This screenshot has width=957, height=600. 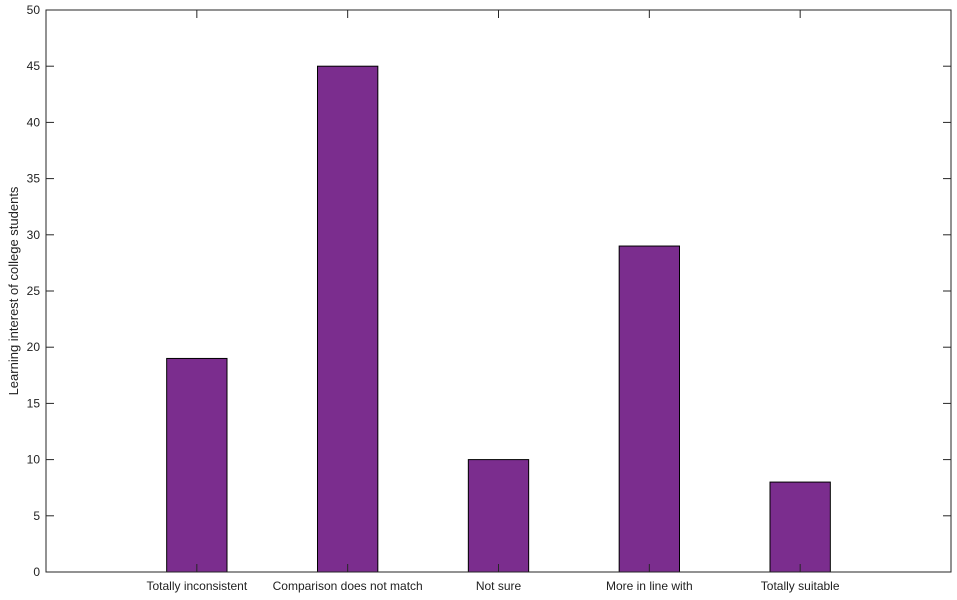 What do you see at coordinates (499, 586) in the screenshot?
I see `x-tick-label: Not sure` at bounding box center [499, 586].